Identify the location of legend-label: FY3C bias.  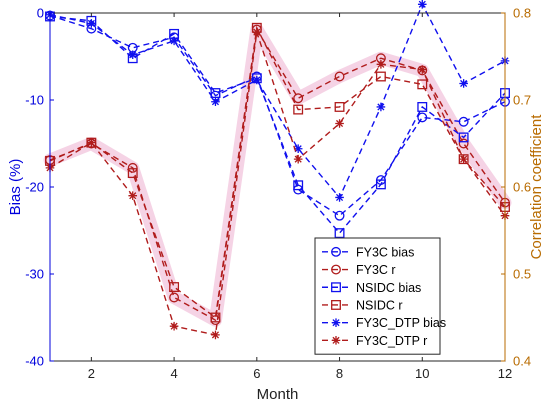
(385, 252).